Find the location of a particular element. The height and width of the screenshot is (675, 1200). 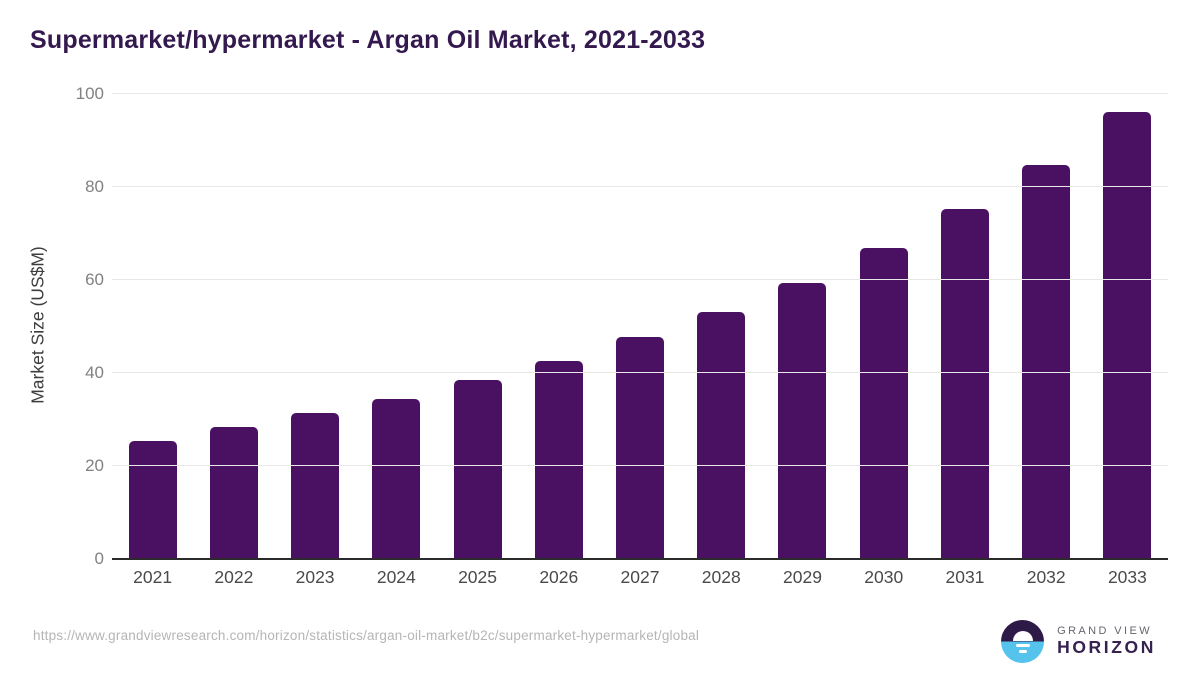

bar-band-2031 is located at coordinates (964, 325).